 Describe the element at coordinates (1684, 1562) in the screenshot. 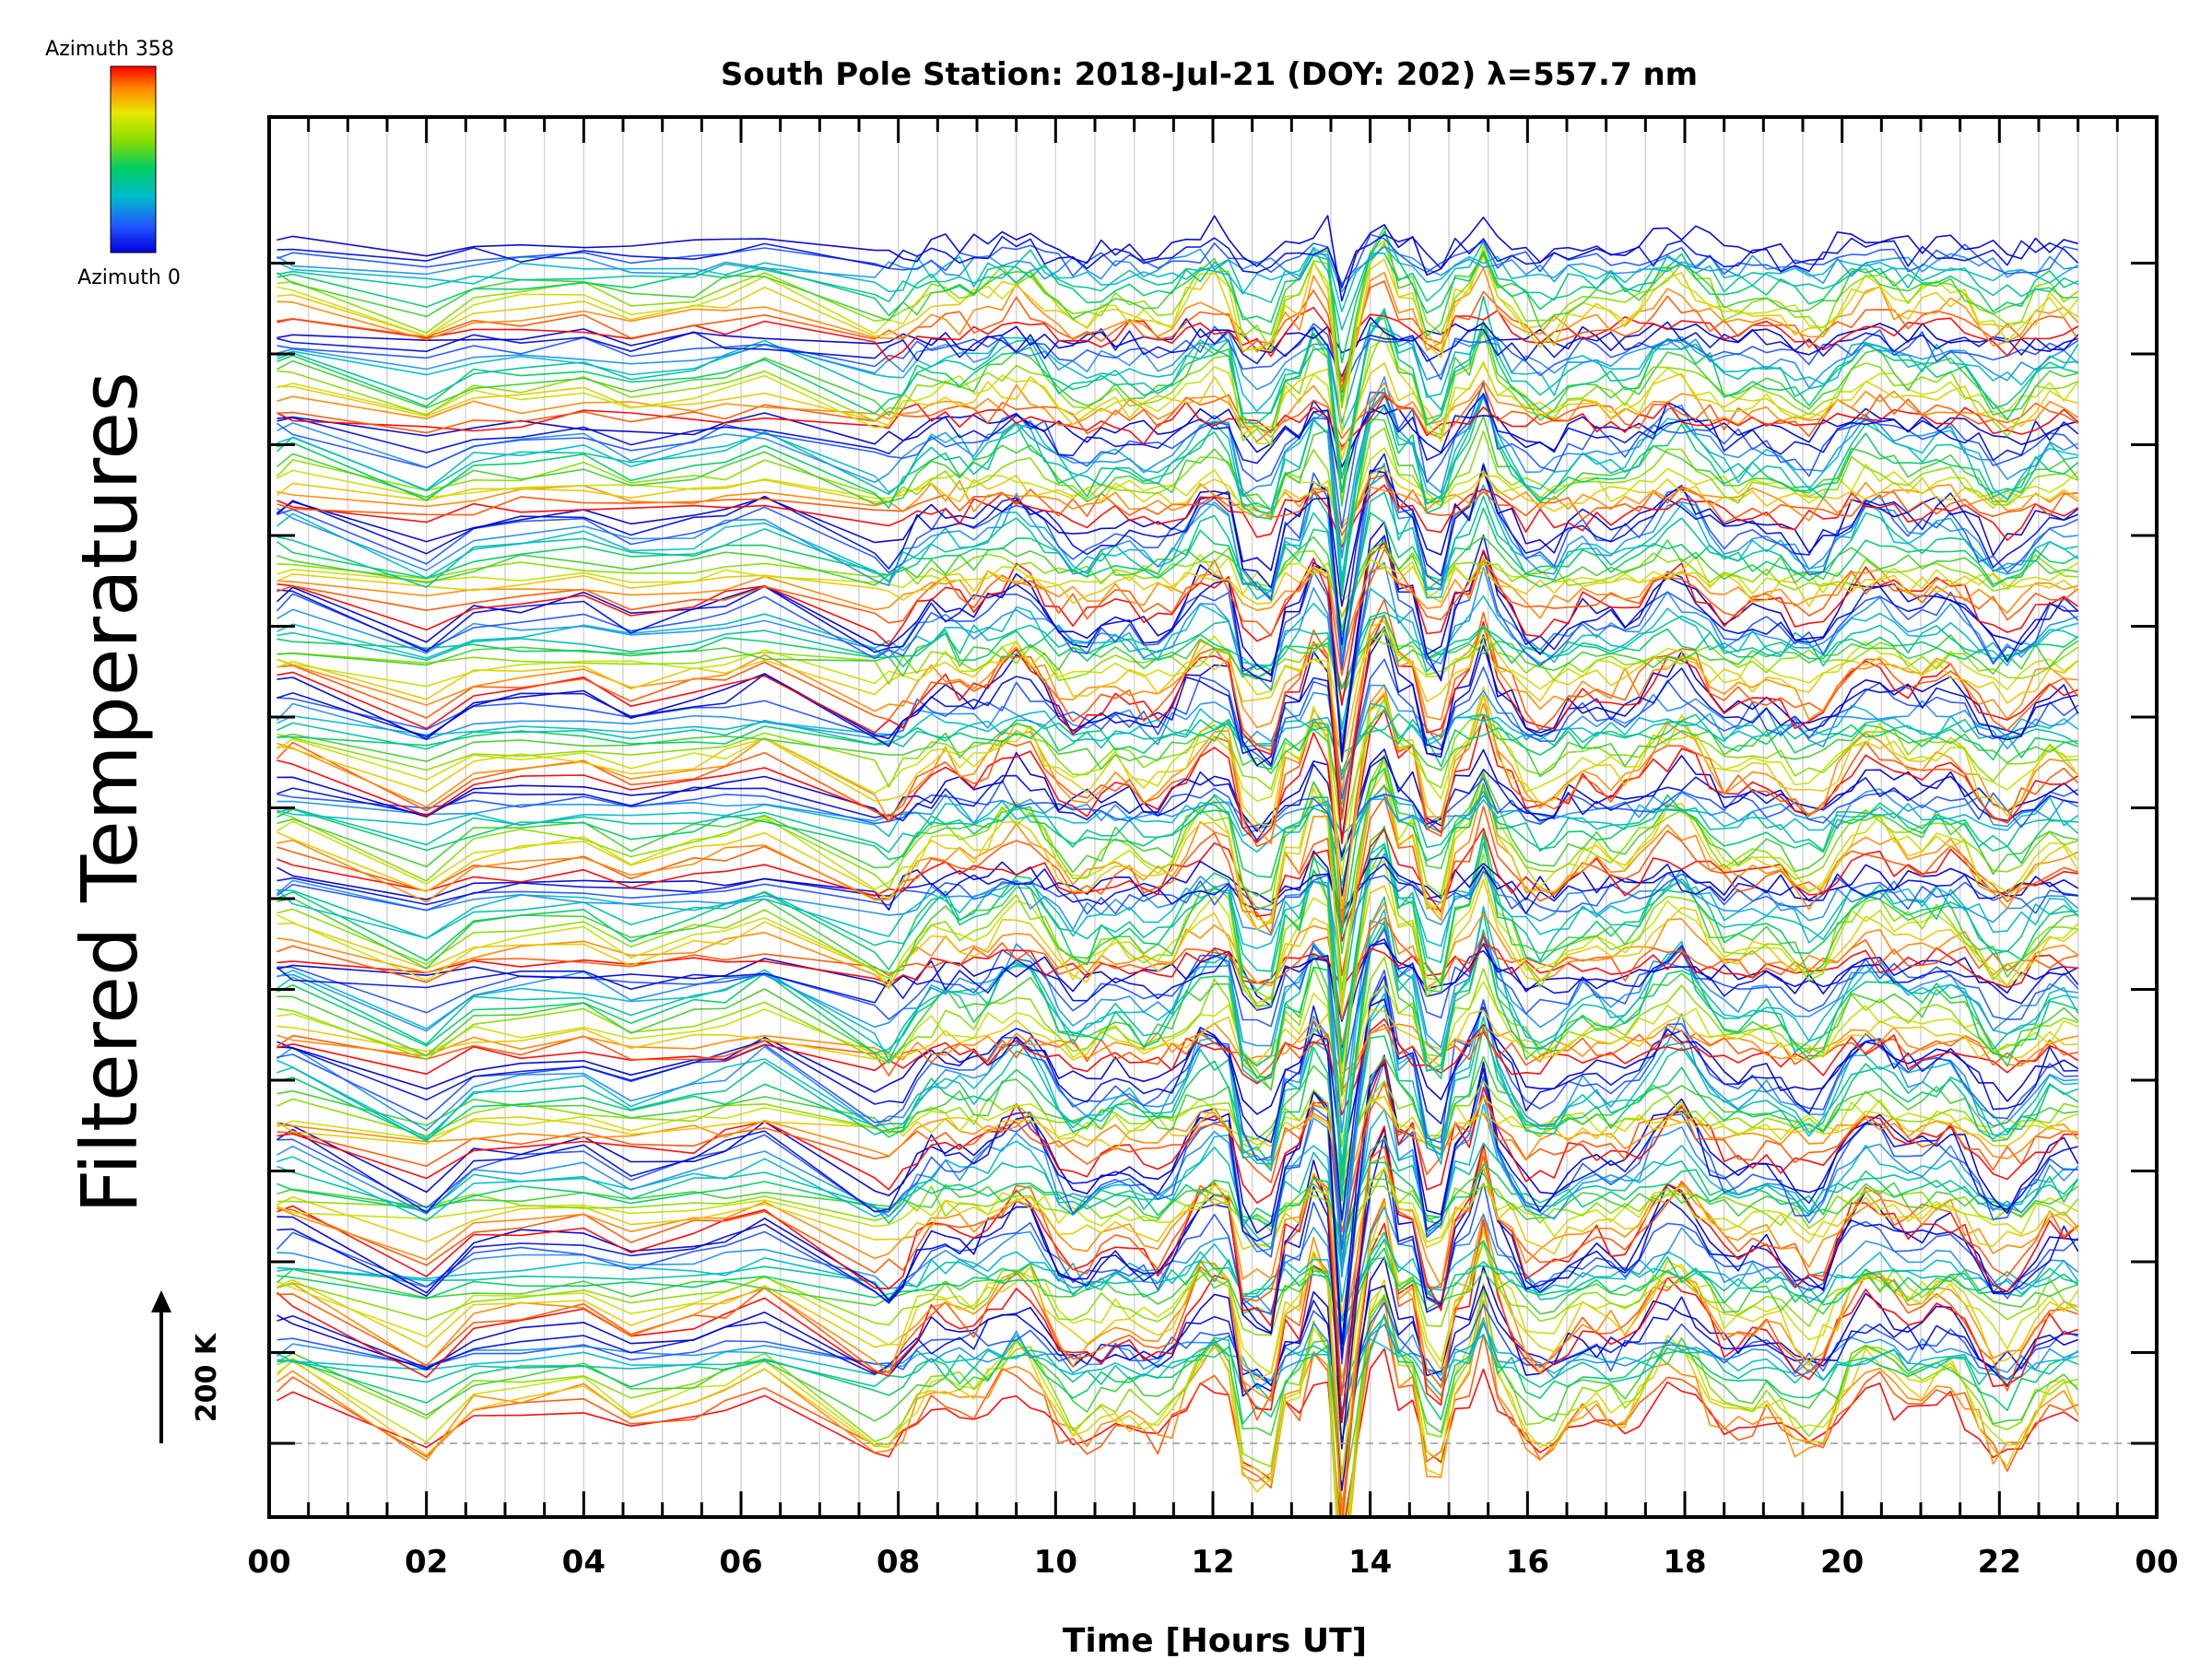

I see `x-tick-label: 18` at that location.